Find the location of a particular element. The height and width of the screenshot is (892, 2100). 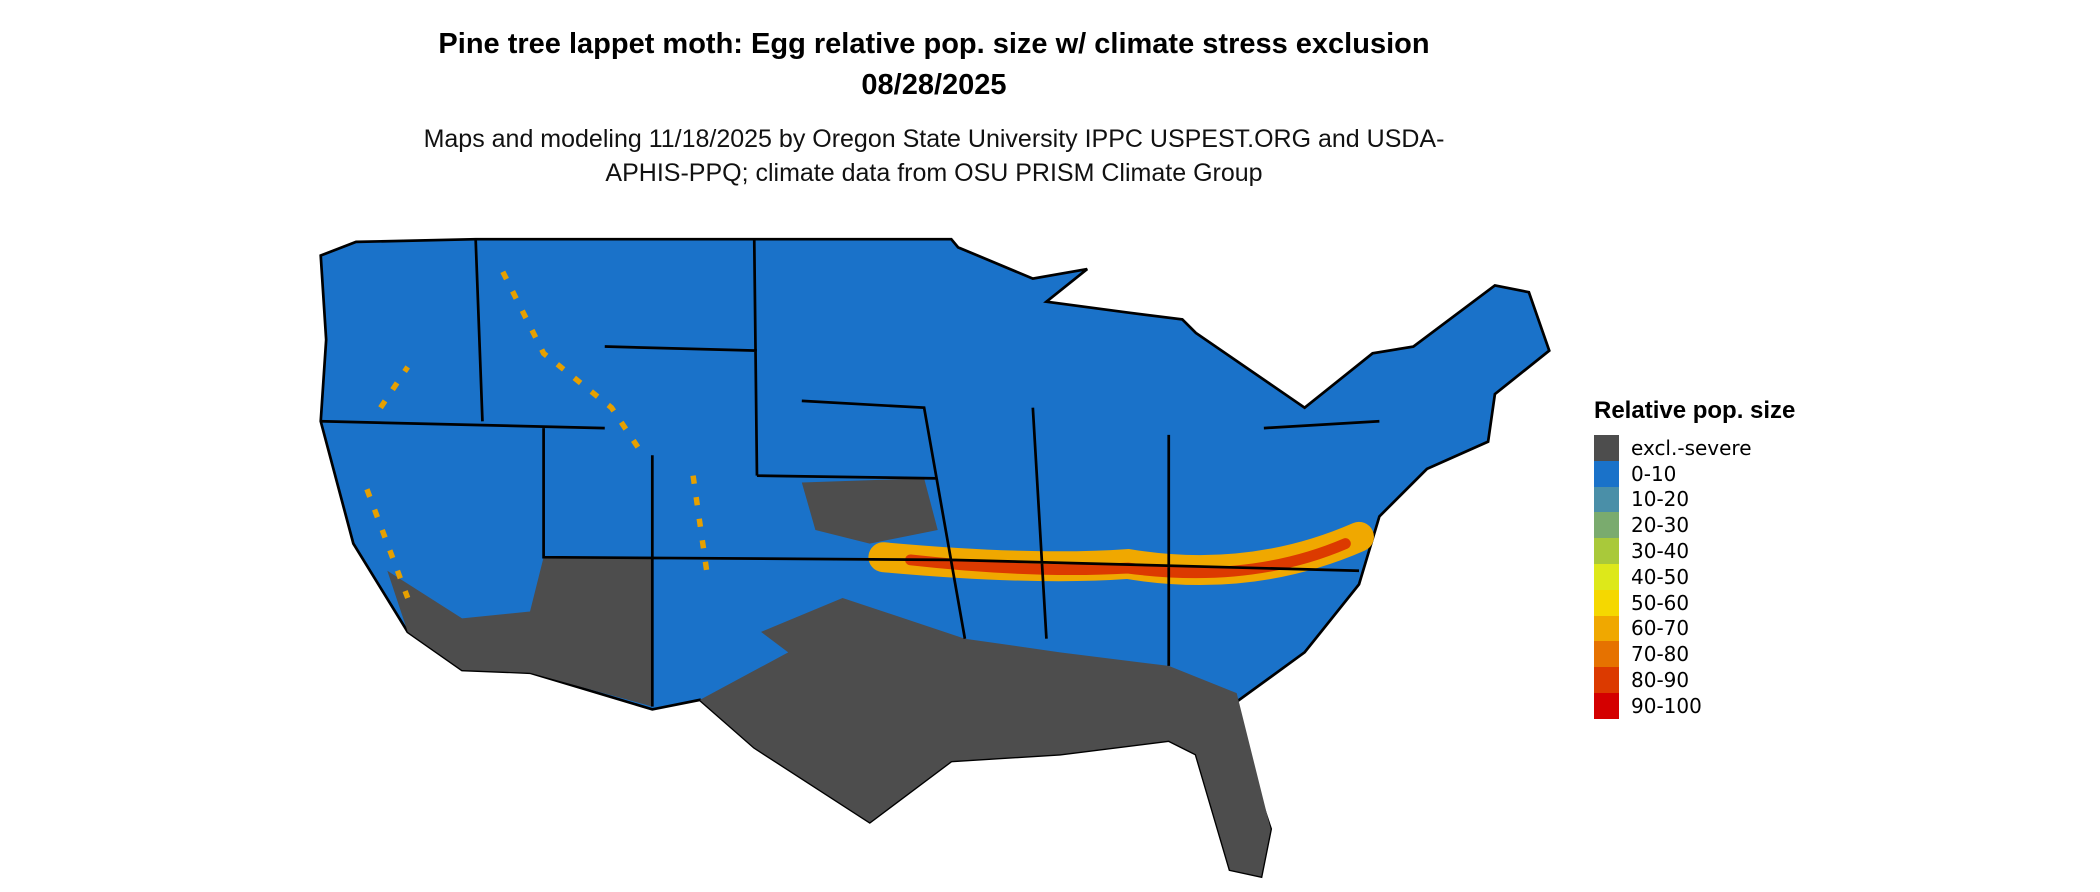

legend-label: excl.-severe is located at coordinates (1691, 447).